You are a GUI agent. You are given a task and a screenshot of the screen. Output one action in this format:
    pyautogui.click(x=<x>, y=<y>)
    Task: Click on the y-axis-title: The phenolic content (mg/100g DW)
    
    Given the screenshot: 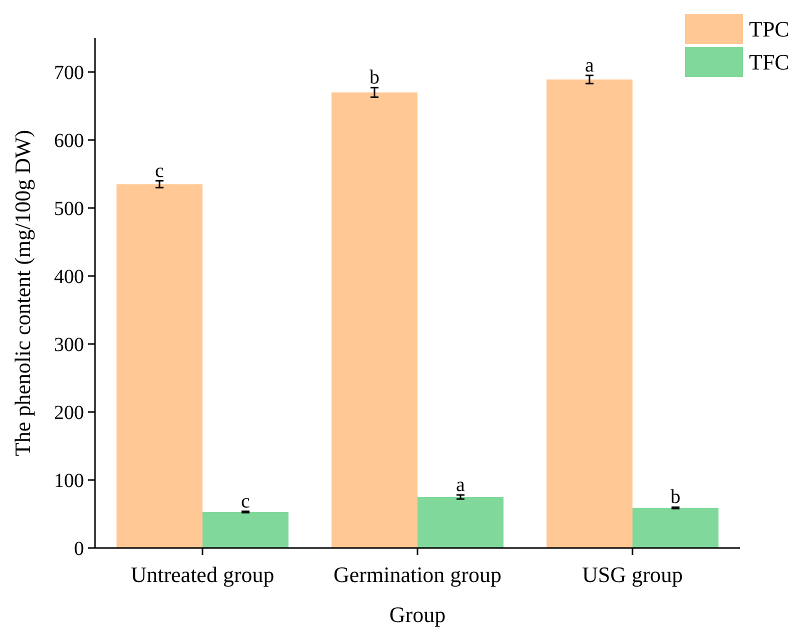 What is the action you would take?
    pyautogui.click(x=22, y=293)
    